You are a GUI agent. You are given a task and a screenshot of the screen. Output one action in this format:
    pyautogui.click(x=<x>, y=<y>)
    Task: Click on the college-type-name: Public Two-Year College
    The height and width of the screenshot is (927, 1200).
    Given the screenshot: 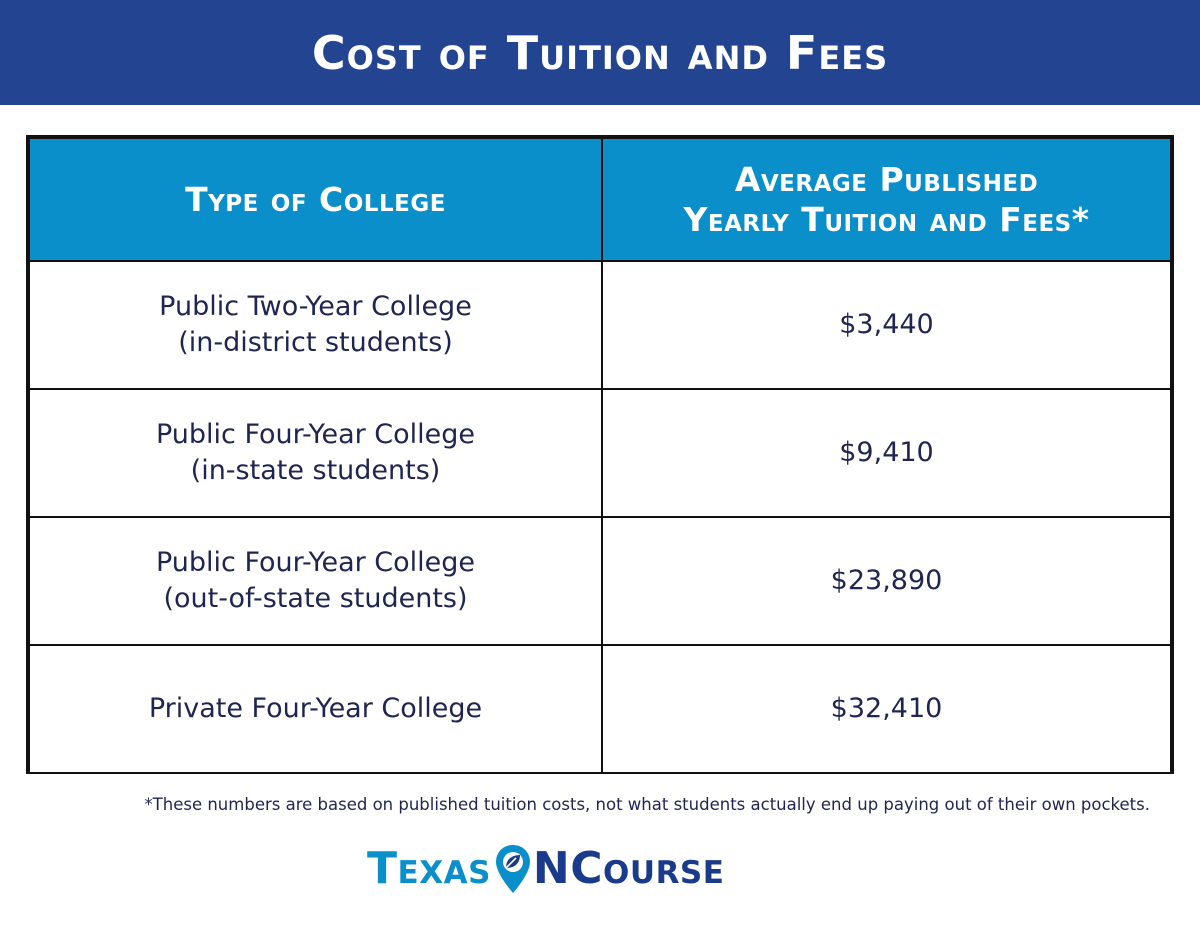 What is the action you would take?
    pyautogui.click(x=315, y=306)
    